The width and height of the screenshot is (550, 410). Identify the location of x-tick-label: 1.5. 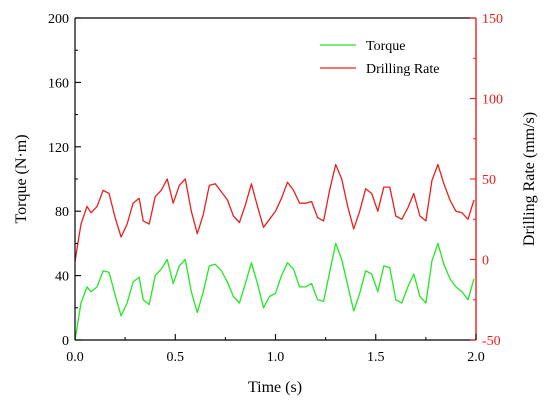
(376, 357).